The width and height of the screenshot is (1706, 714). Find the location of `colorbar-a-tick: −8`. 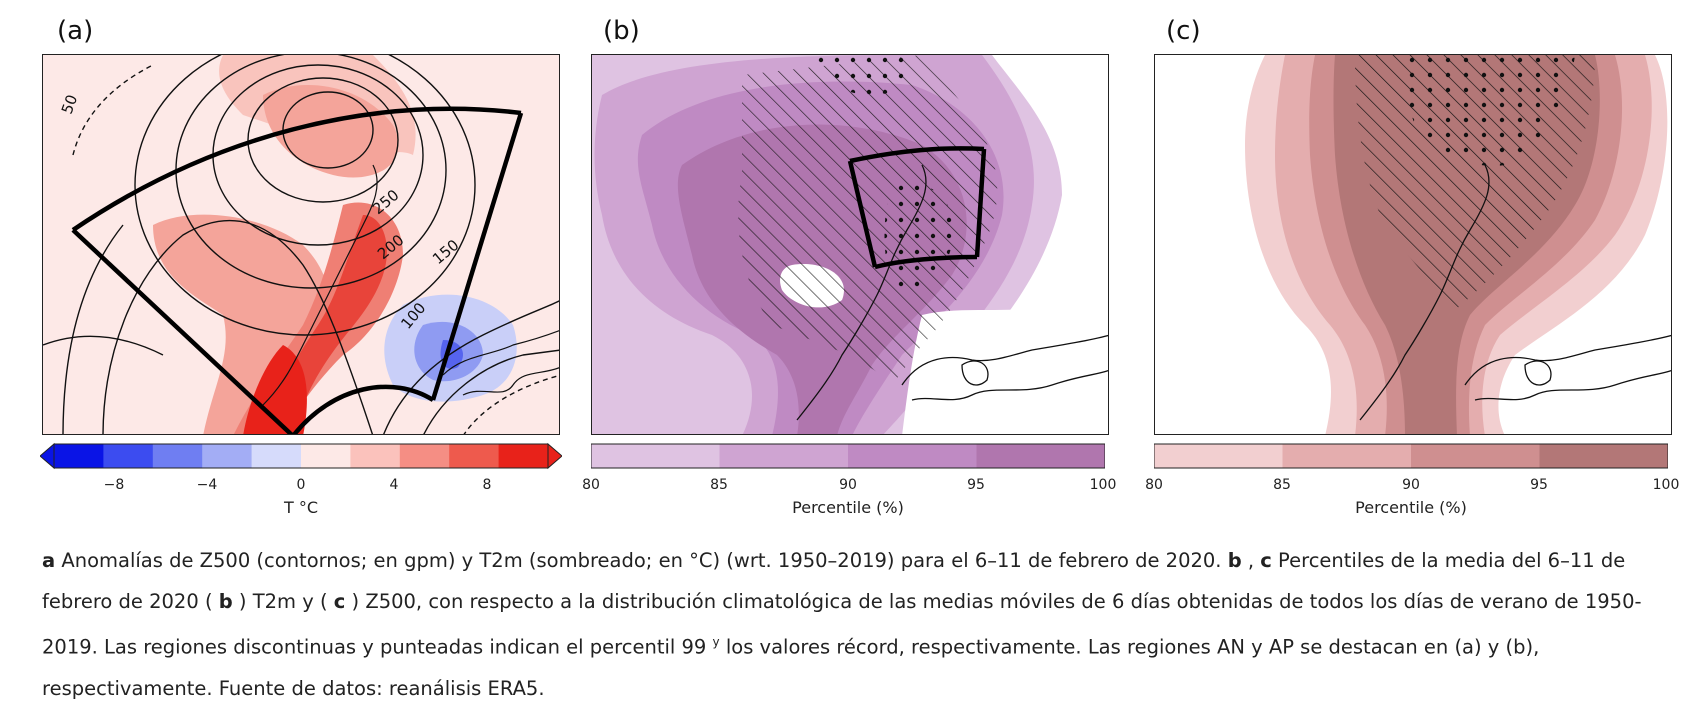

colorbar-a-tick: −8 is located at coordinates (114, 485).